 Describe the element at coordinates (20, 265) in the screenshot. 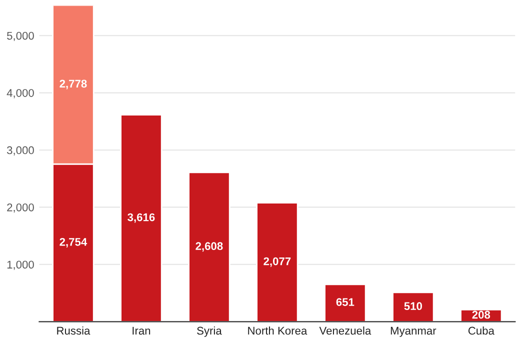

I see `y-tick-label: 1,000` at that location.